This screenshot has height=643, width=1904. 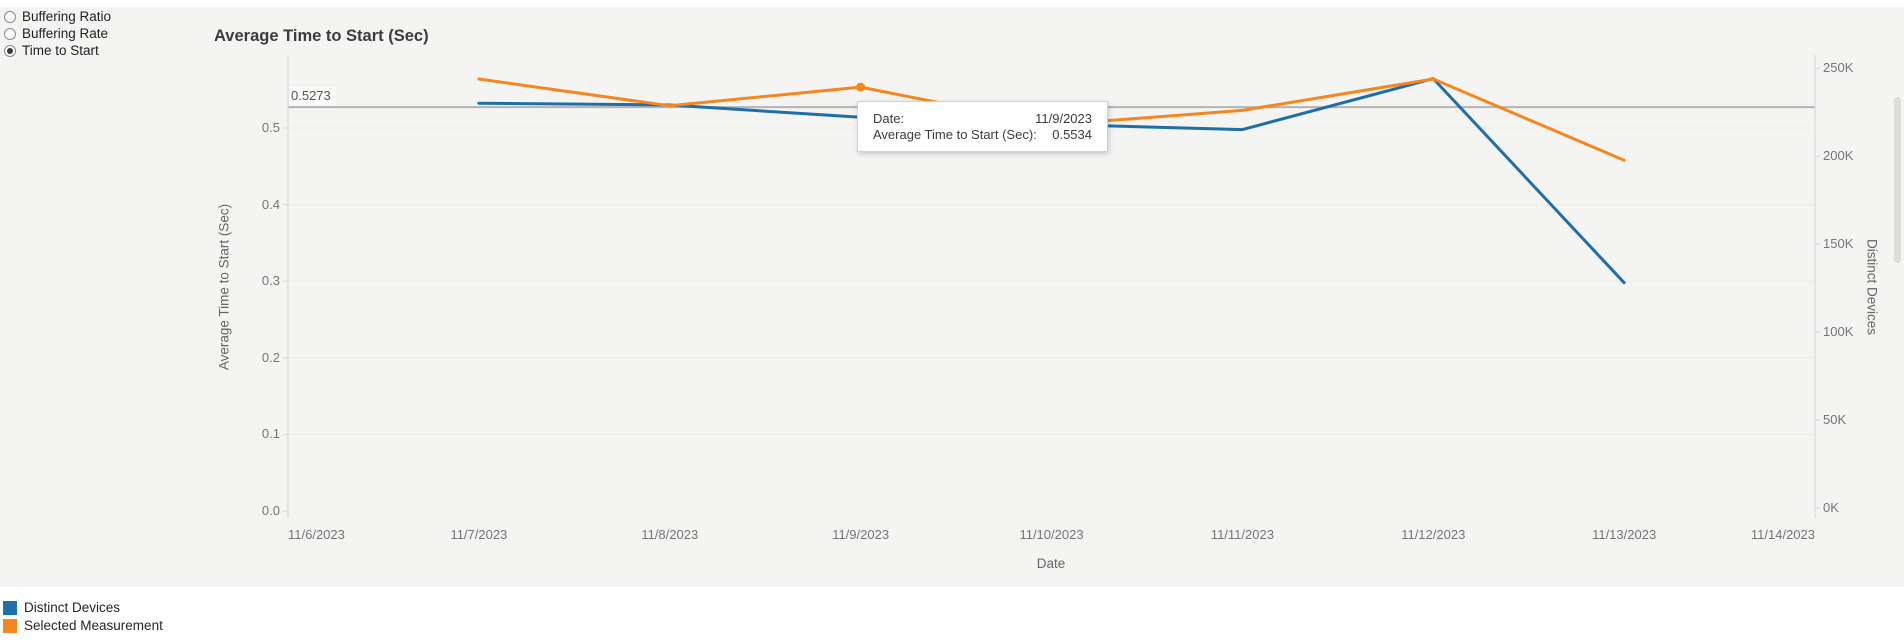 What do you see at coordinates (1072, 134) in the screenshot?
I see `tooltip-measure-value: 0.5534` at bounding box center [1072, 134].